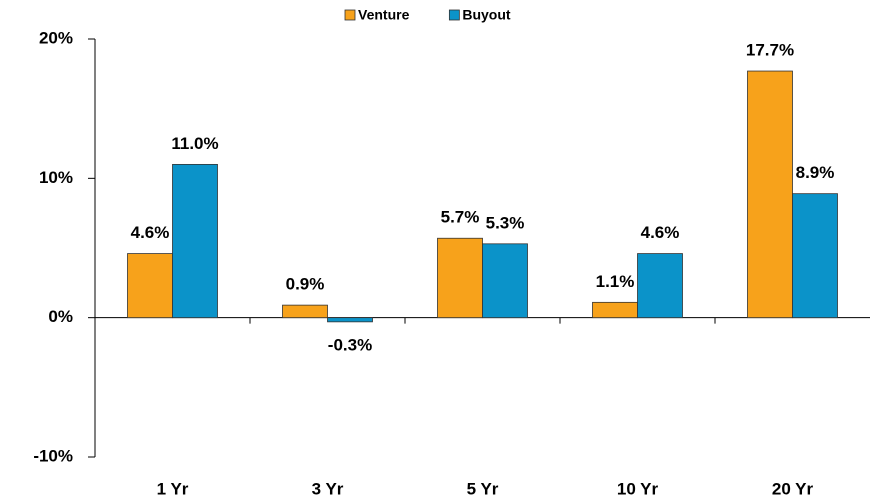  I want to click on legend-label: Venture, so click(384, 15).